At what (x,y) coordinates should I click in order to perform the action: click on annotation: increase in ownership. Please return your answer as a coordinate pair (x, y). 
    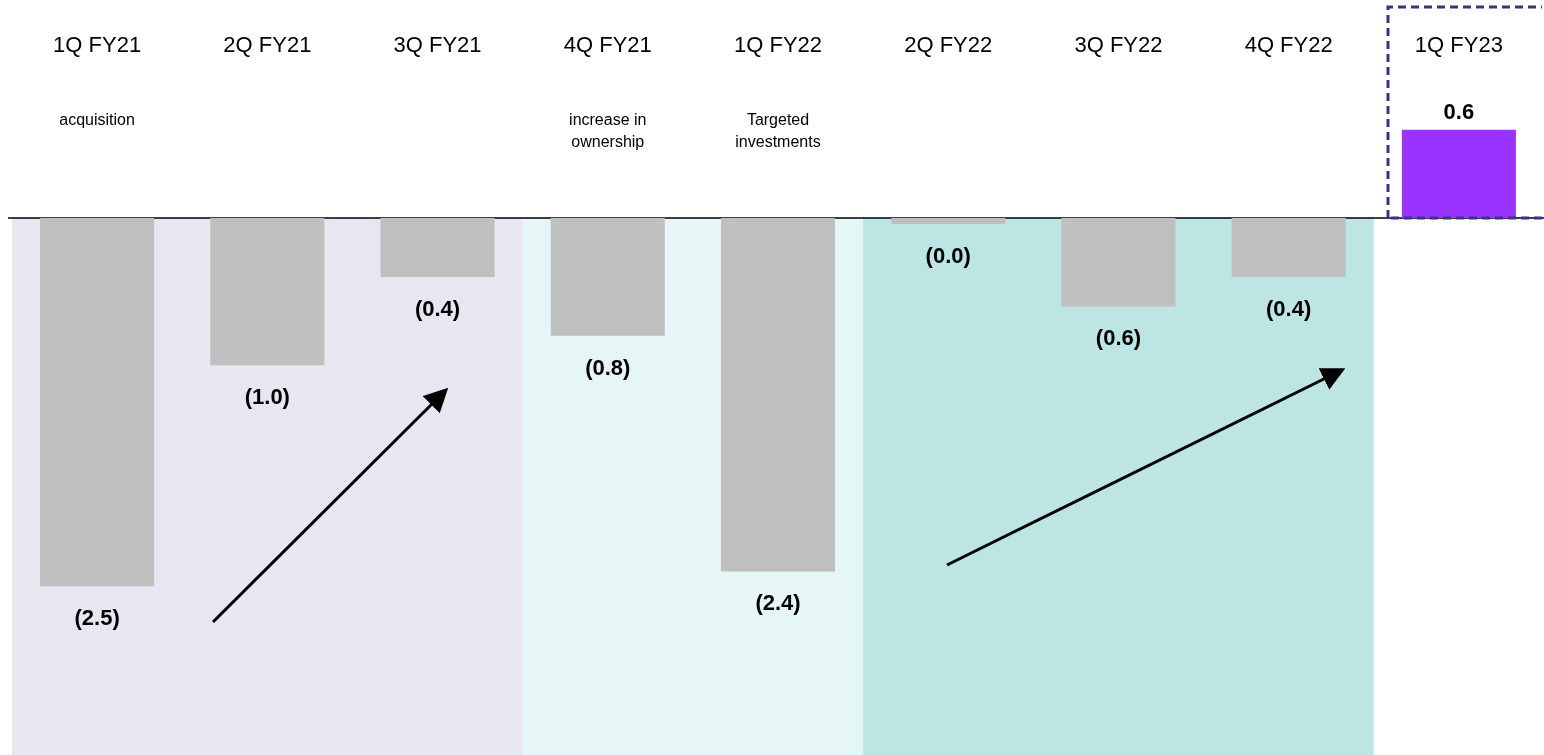
    Looking at the image, I should click on (608, 130).